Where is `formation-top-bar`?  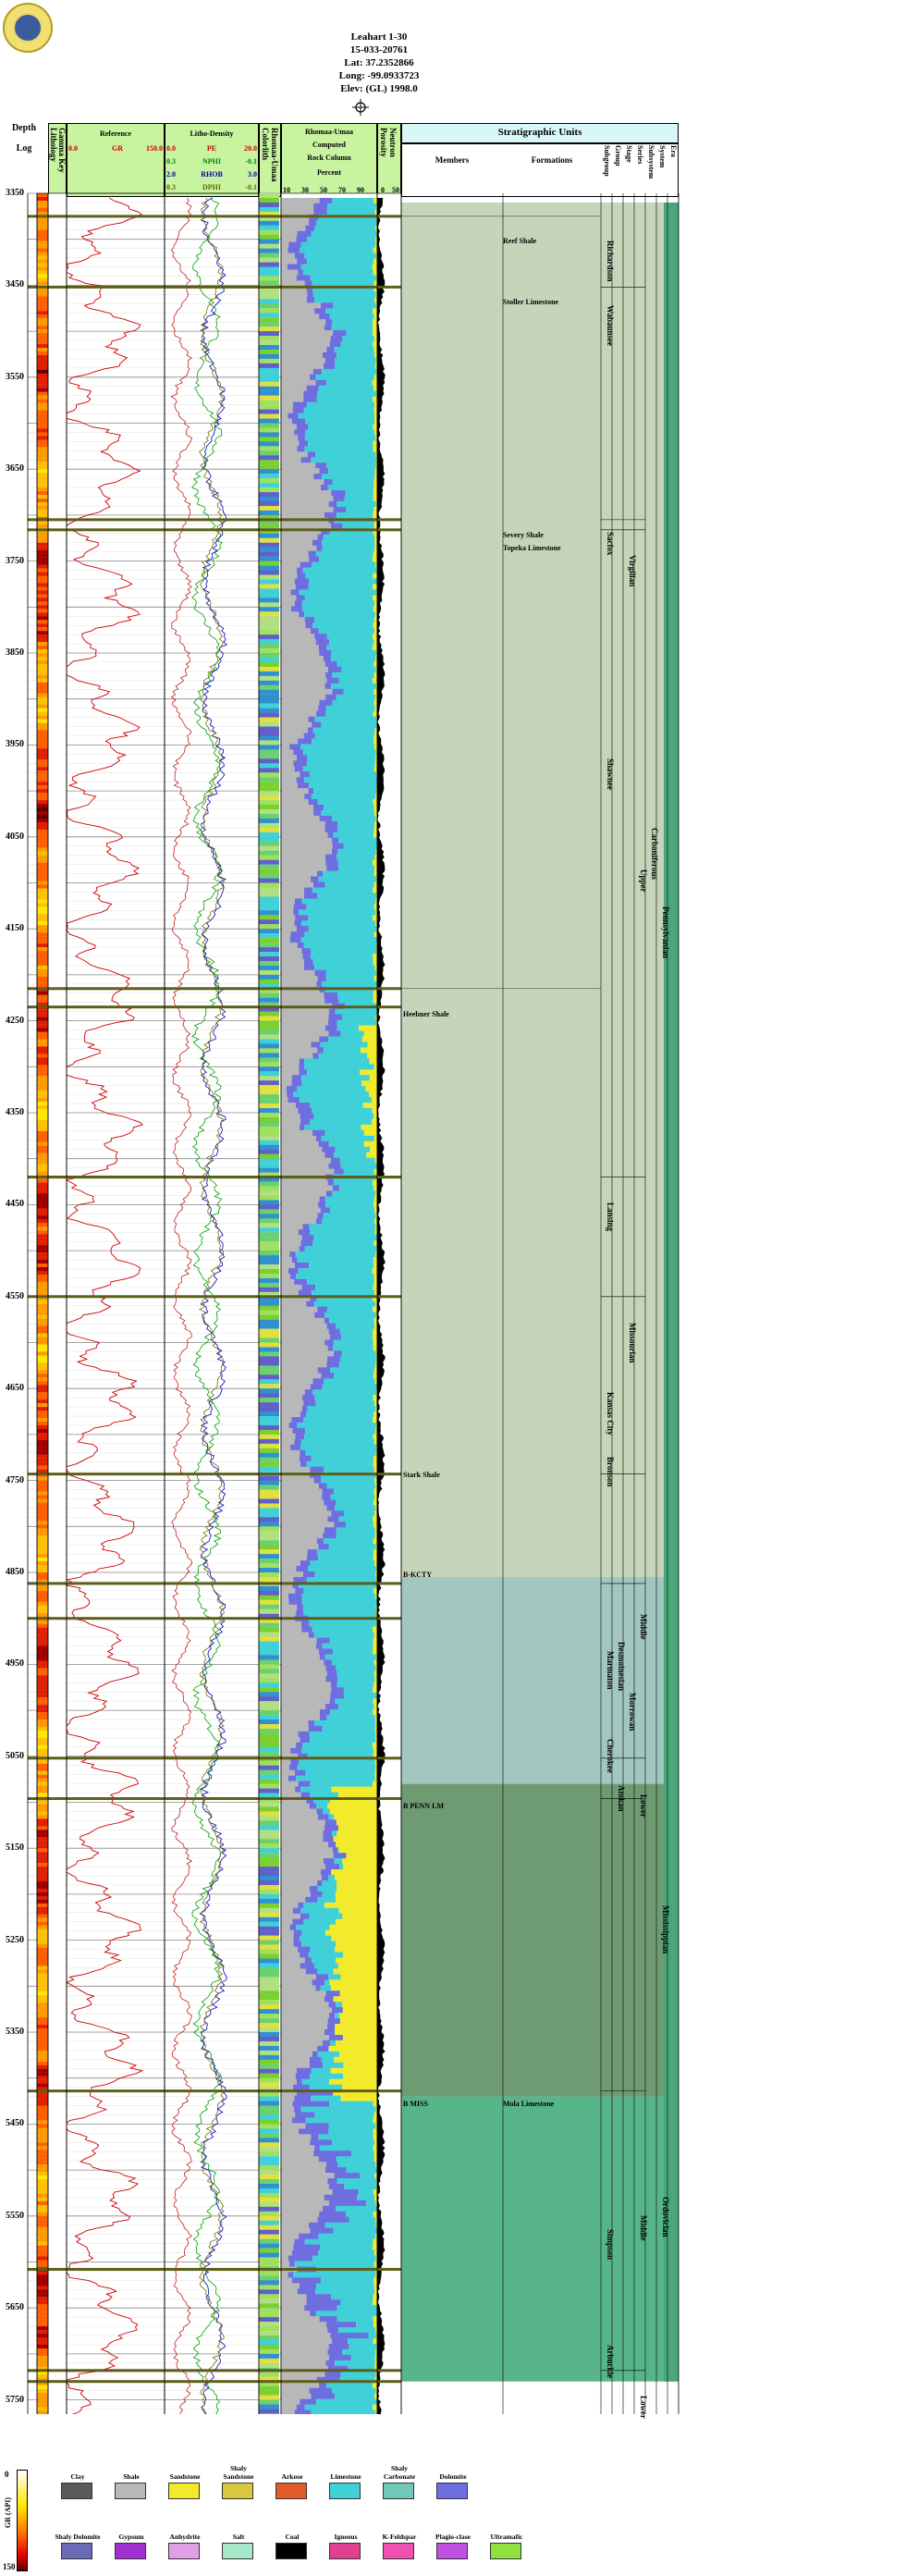 formation-top-bar is located at coordinates (214, 216).